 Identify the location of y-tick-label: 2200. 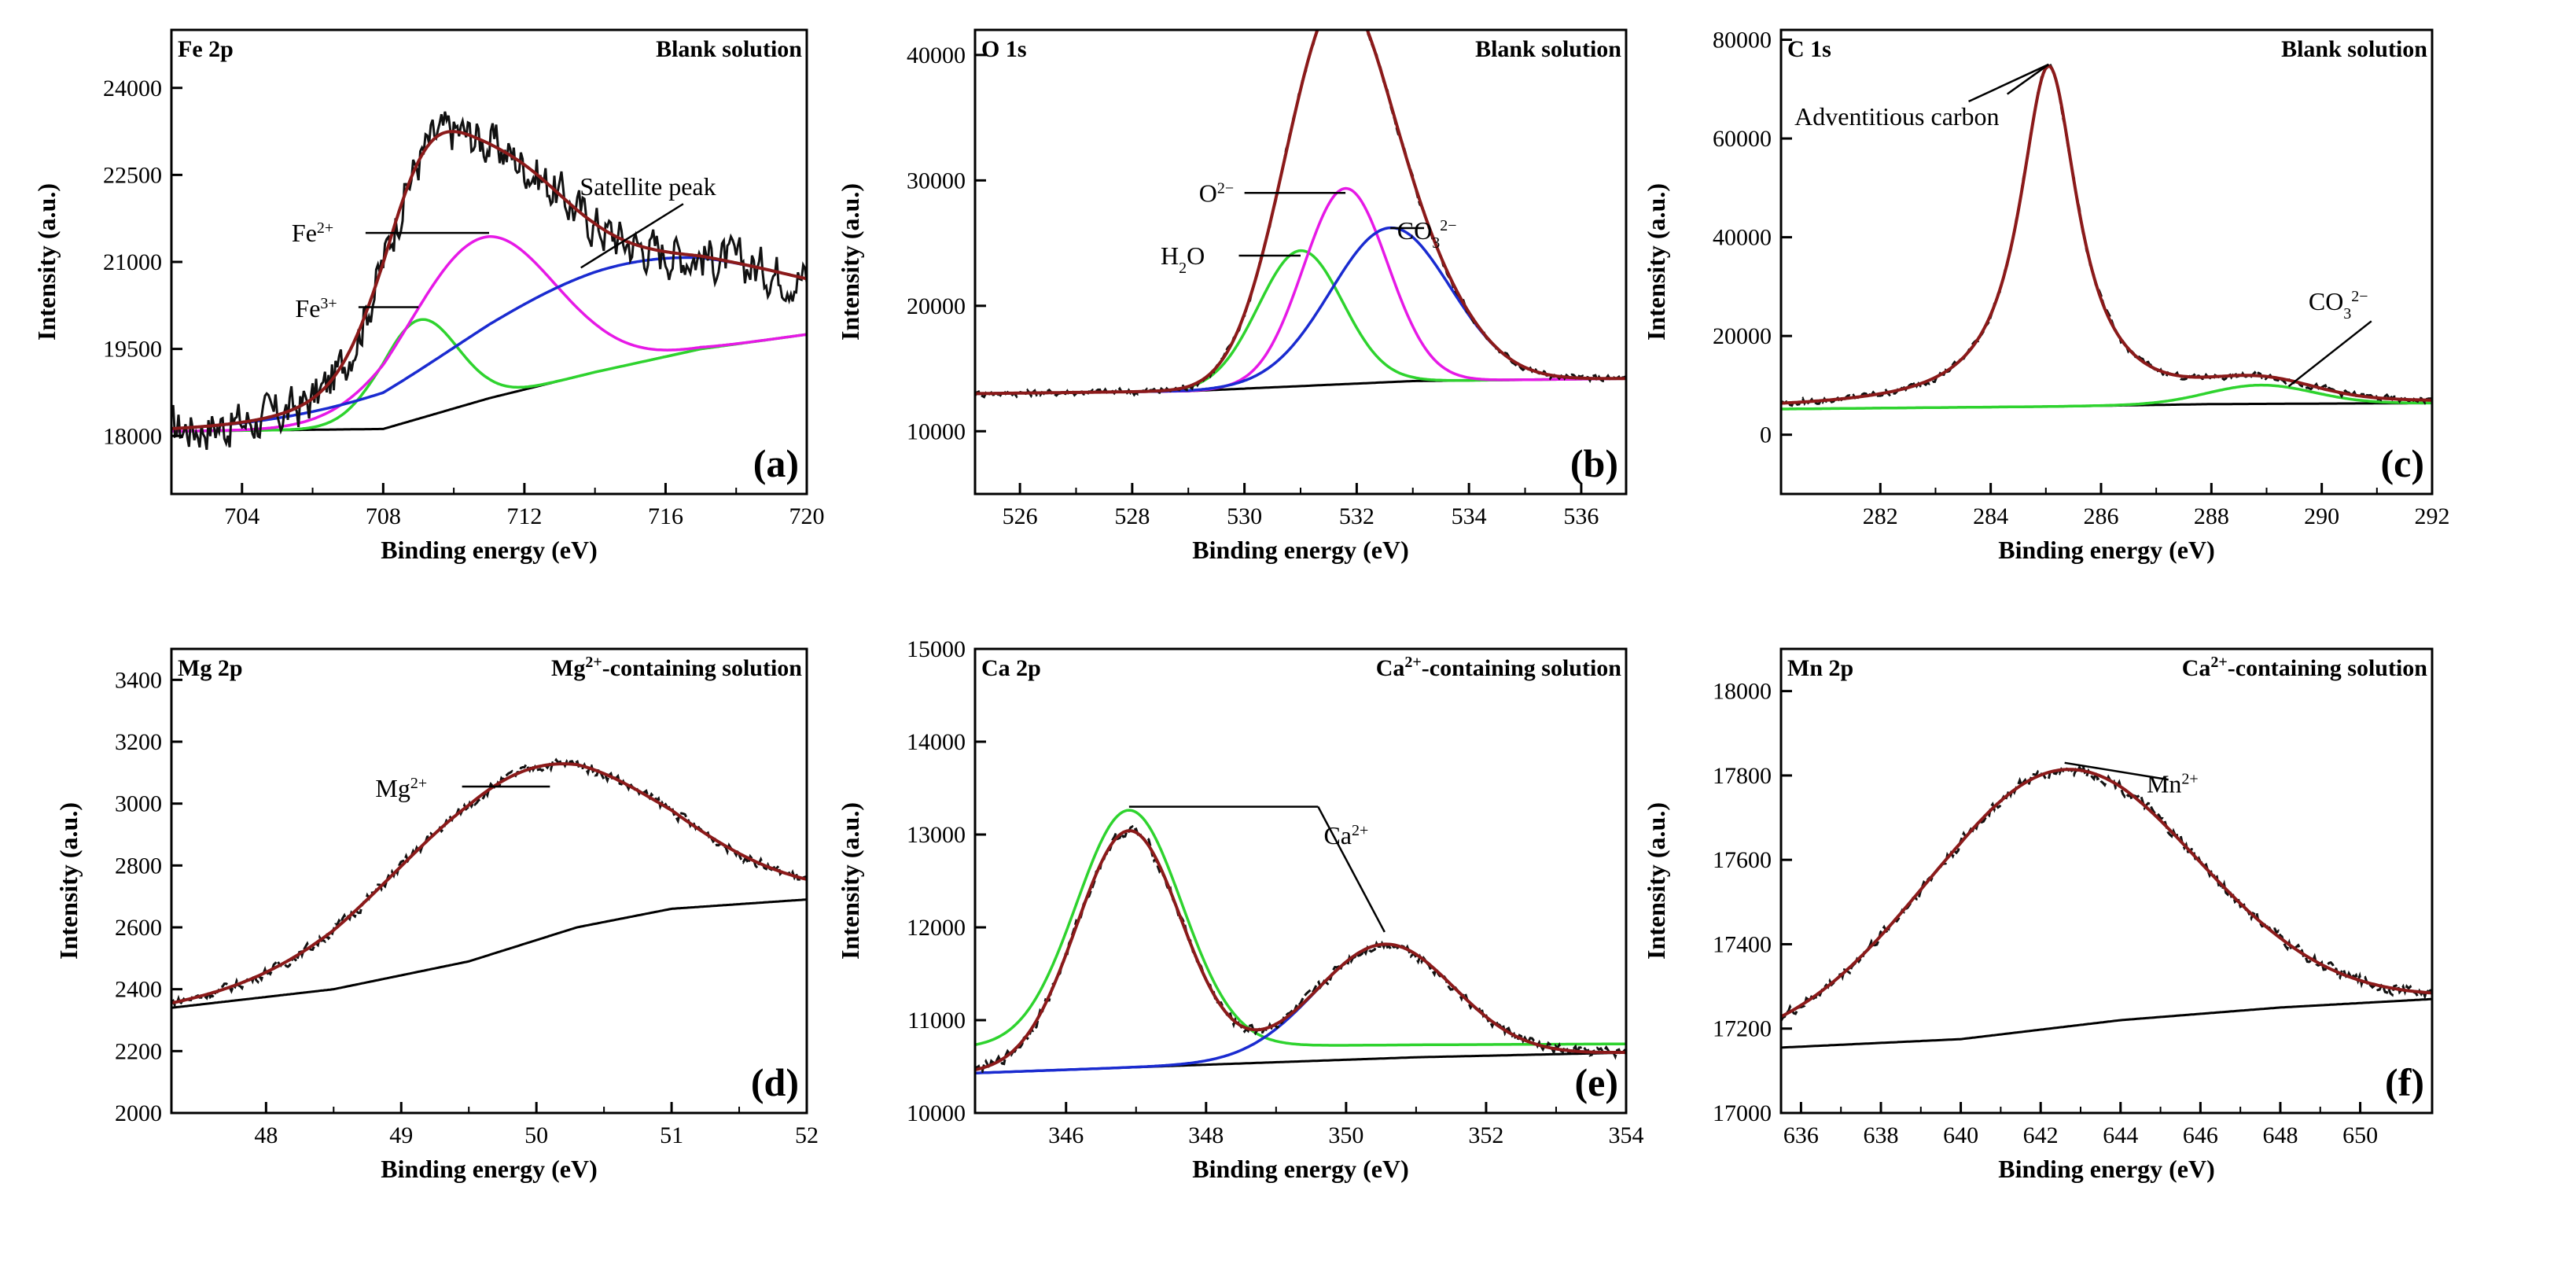
(138, 1051).